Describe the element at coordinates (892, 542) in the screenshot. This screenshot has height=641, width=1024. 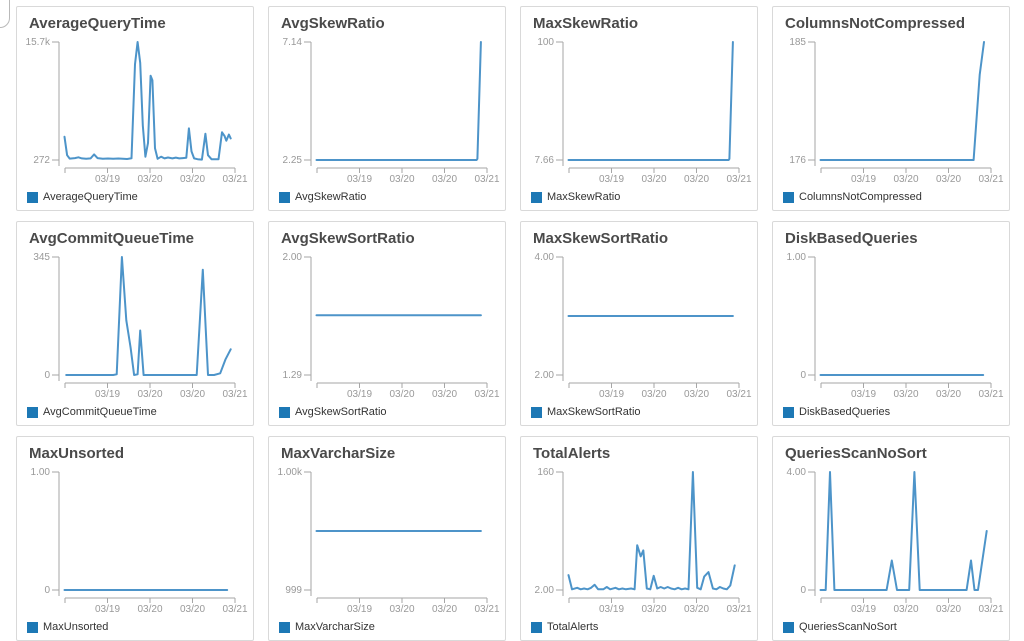
I see `line-chart: 4.00 0 03/19 03/20 03/20 03/21` at that location.